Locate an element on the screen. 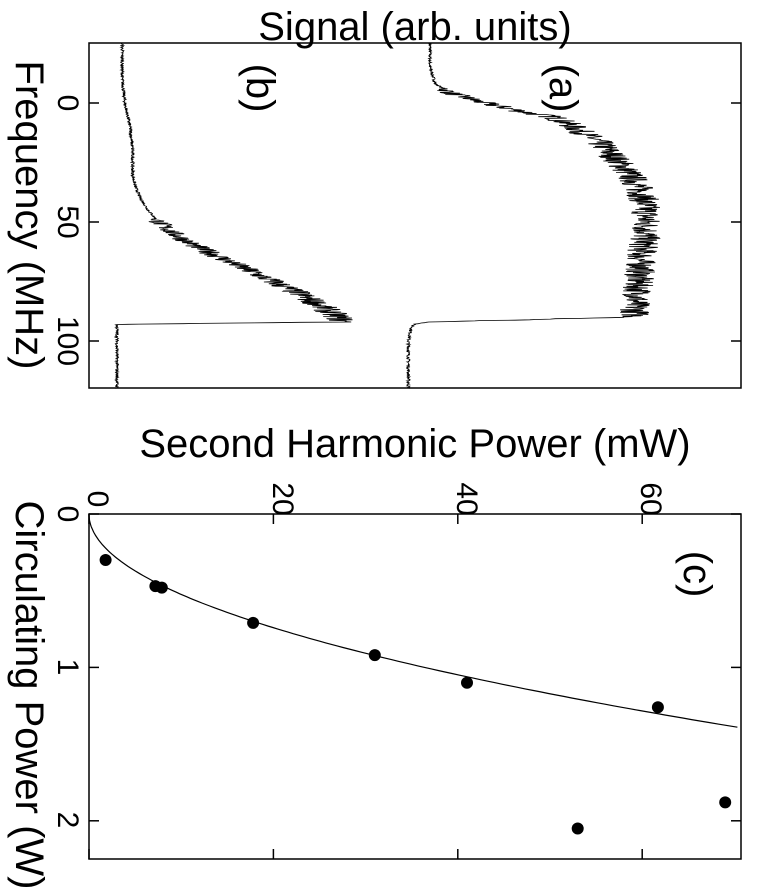  panel-bottom-ylabel: Second Harmonic Power (mW) is located at coordinates (414, 444).